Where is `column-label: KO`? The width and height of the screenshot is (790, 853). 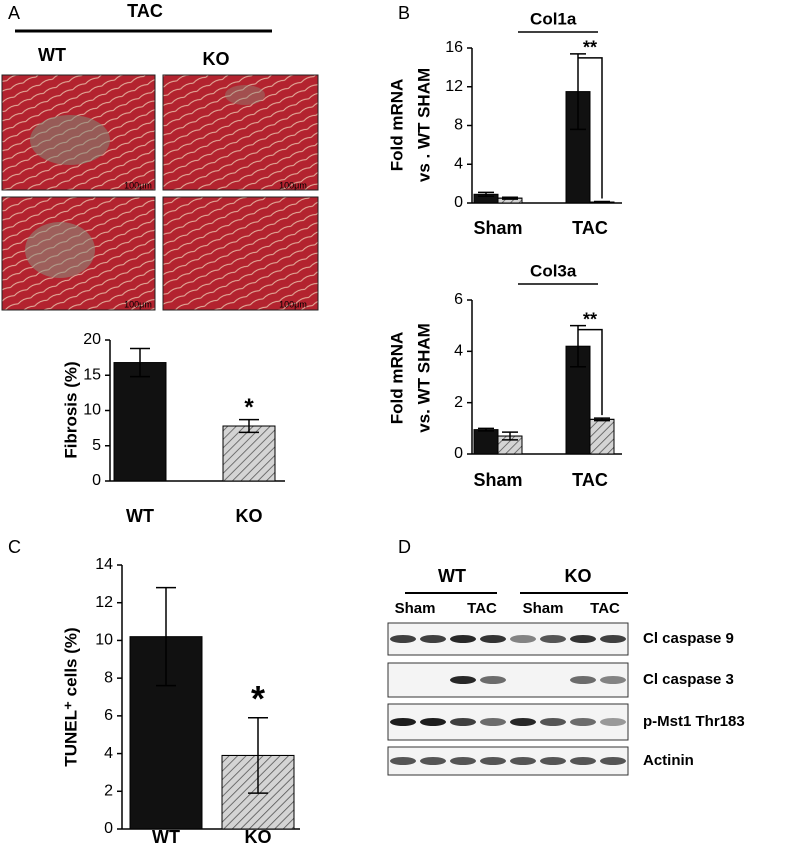 column-label: KO is located at coordinates (216, 59).